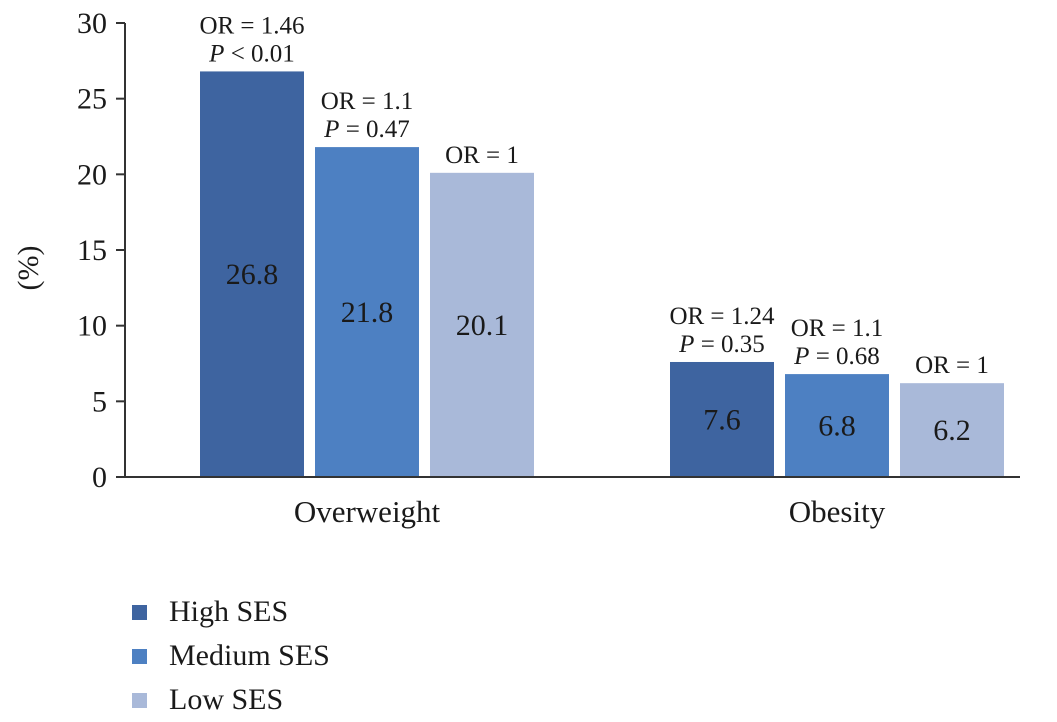  What do you see at coordinates (92, 174) in the screenshot?
I see `y-tick-label: 20` at bounding box center [92, 174].